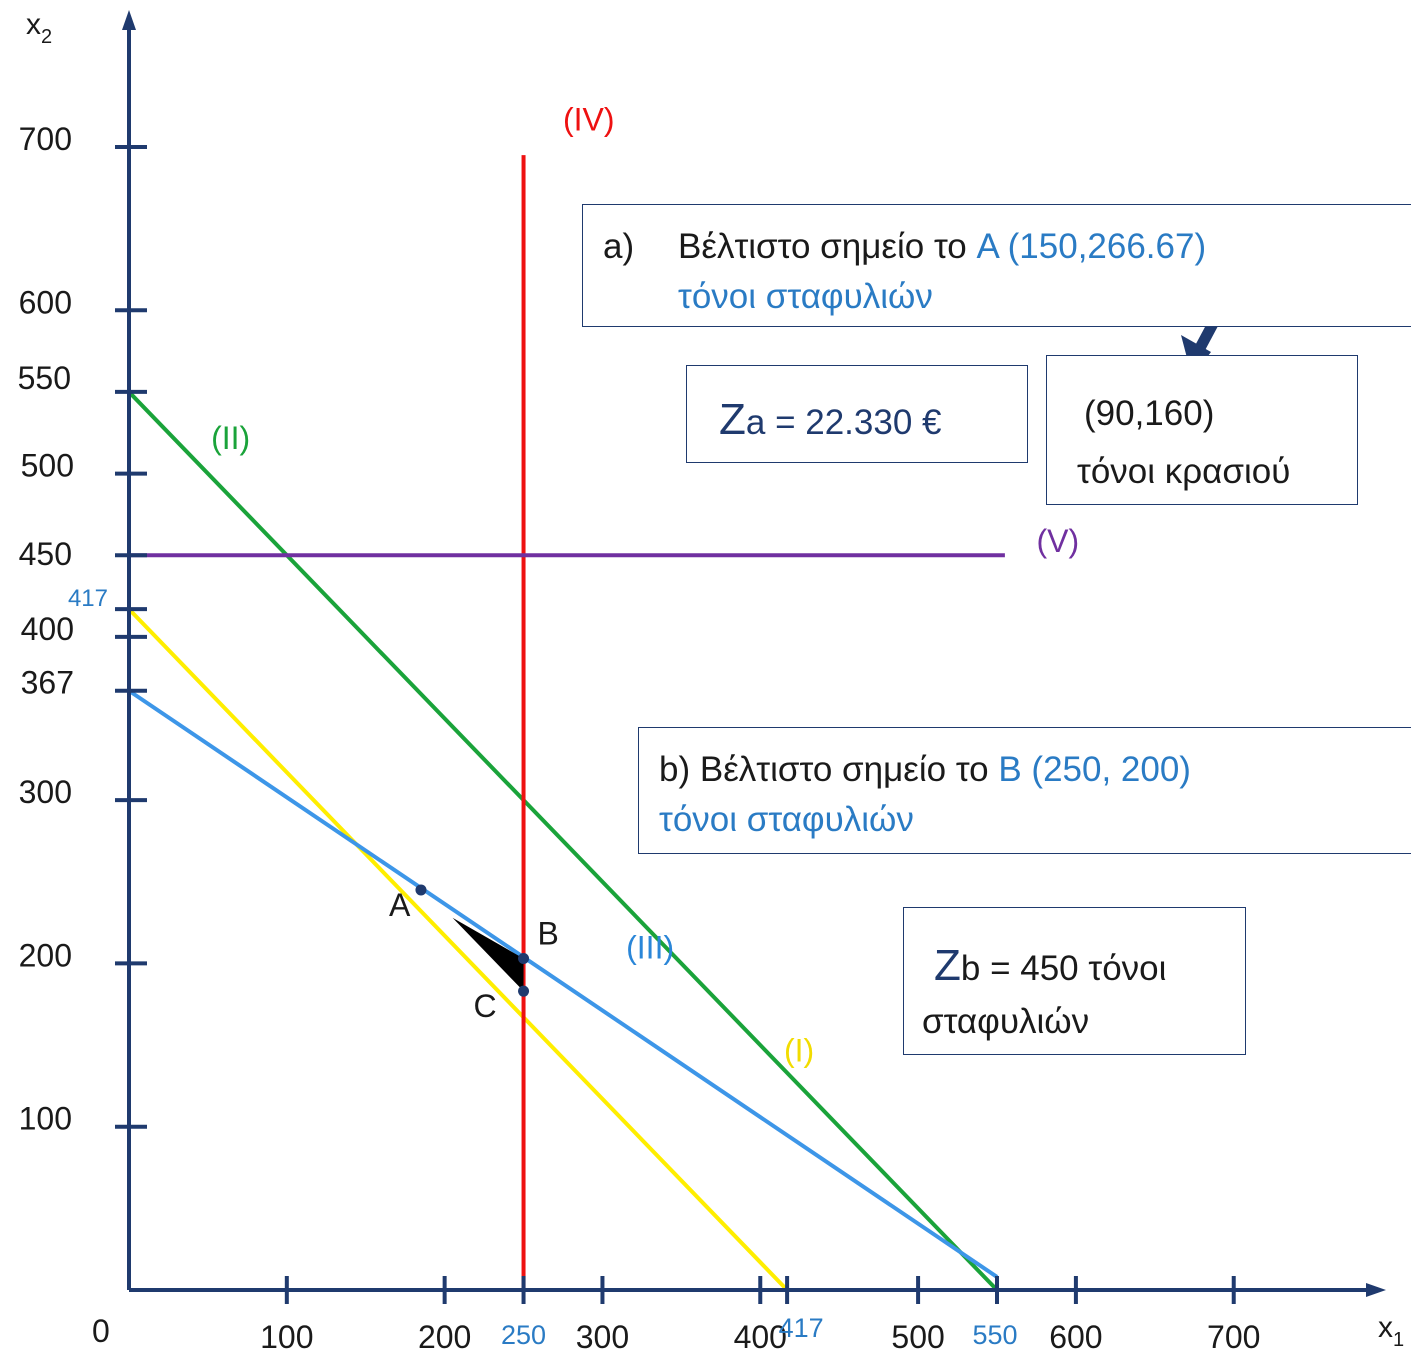 The image size is (1411, 1355). I want to click on y-tick-label: 400, so click(47, 629).